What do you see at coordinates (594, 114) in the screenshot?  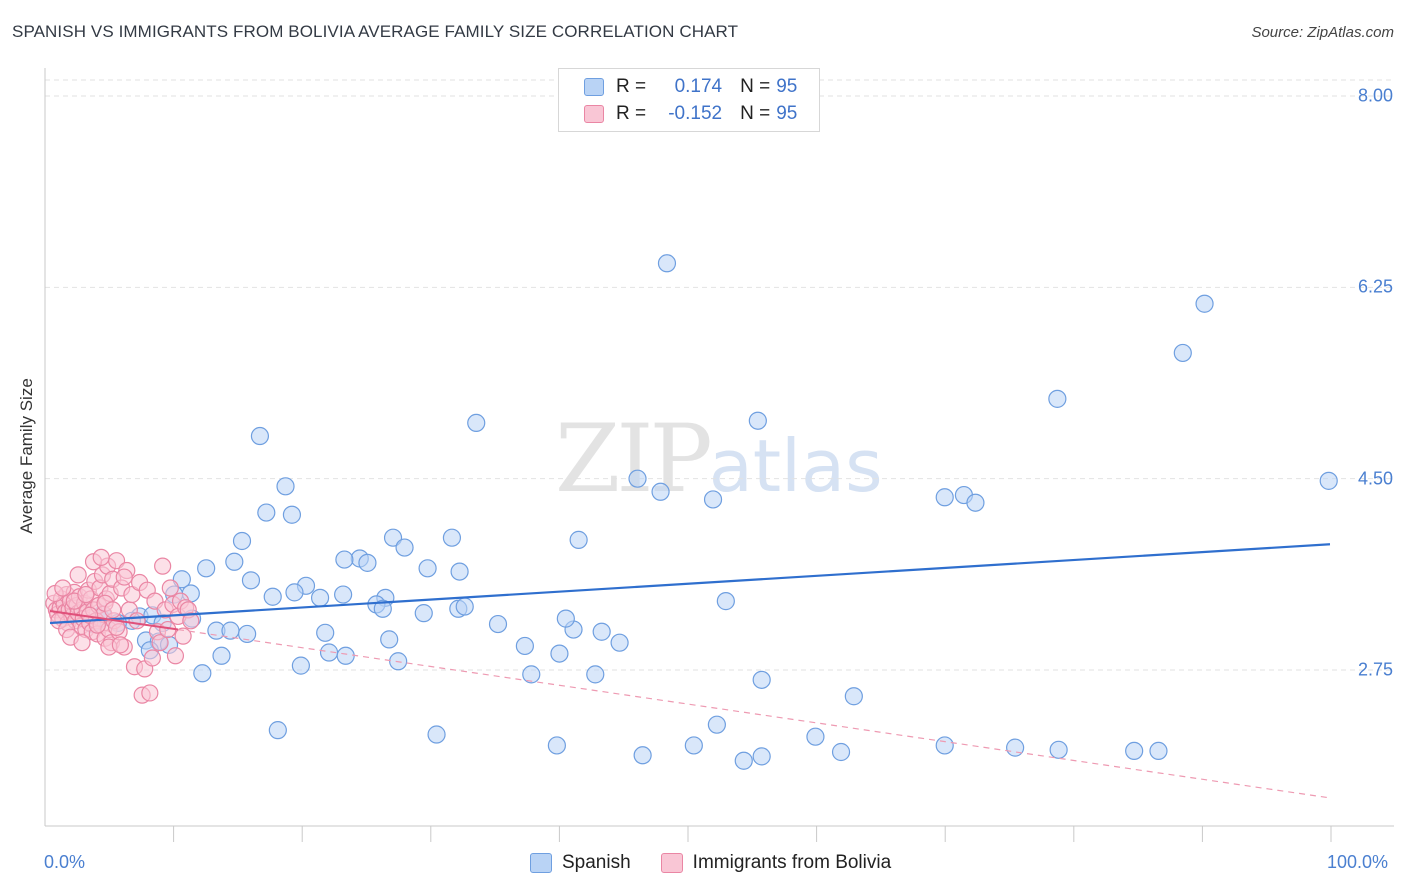 I see `legend-swatch-bolivia` at bounding box center [594, 114].